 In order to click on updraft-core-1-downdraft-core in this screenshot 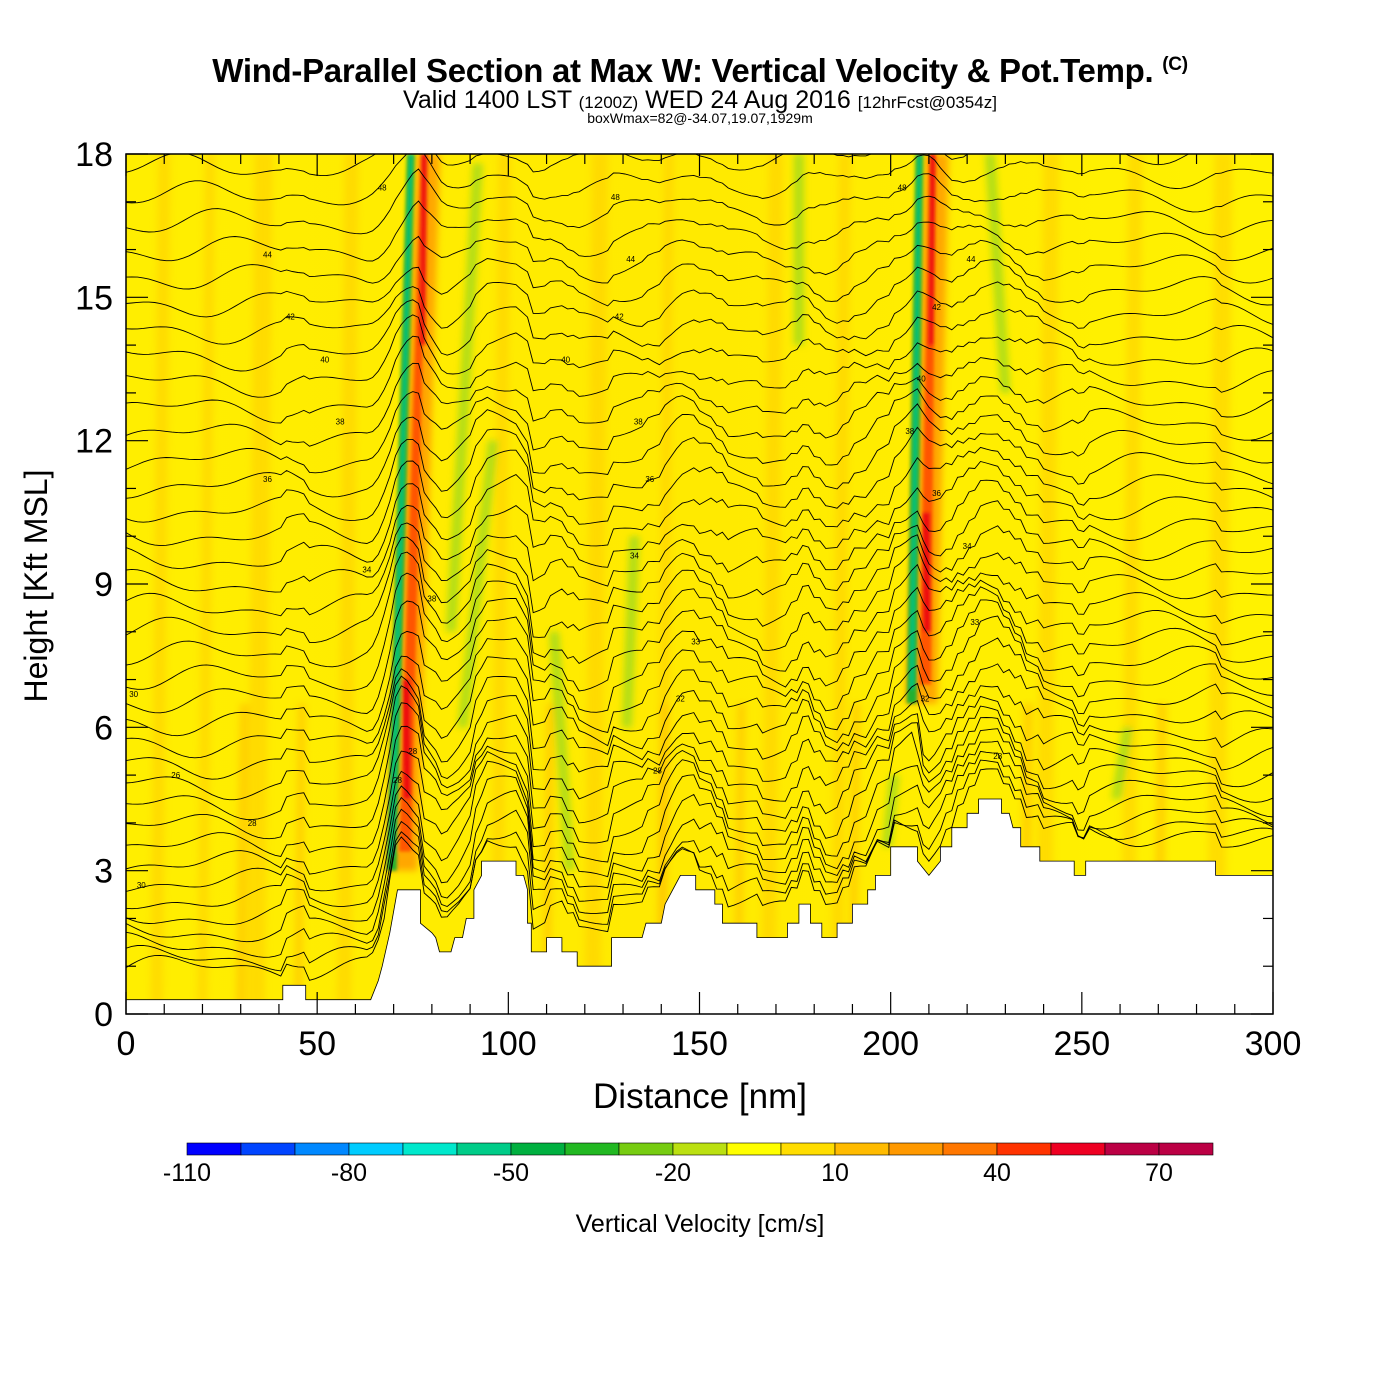, I will do `click(401, 505)`.